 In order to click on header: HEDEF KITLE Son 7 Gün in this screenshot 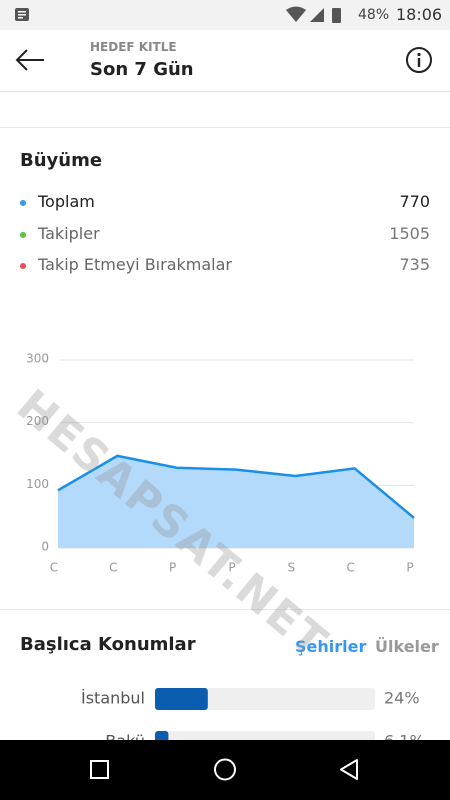, I will do `click(225, 61)`.